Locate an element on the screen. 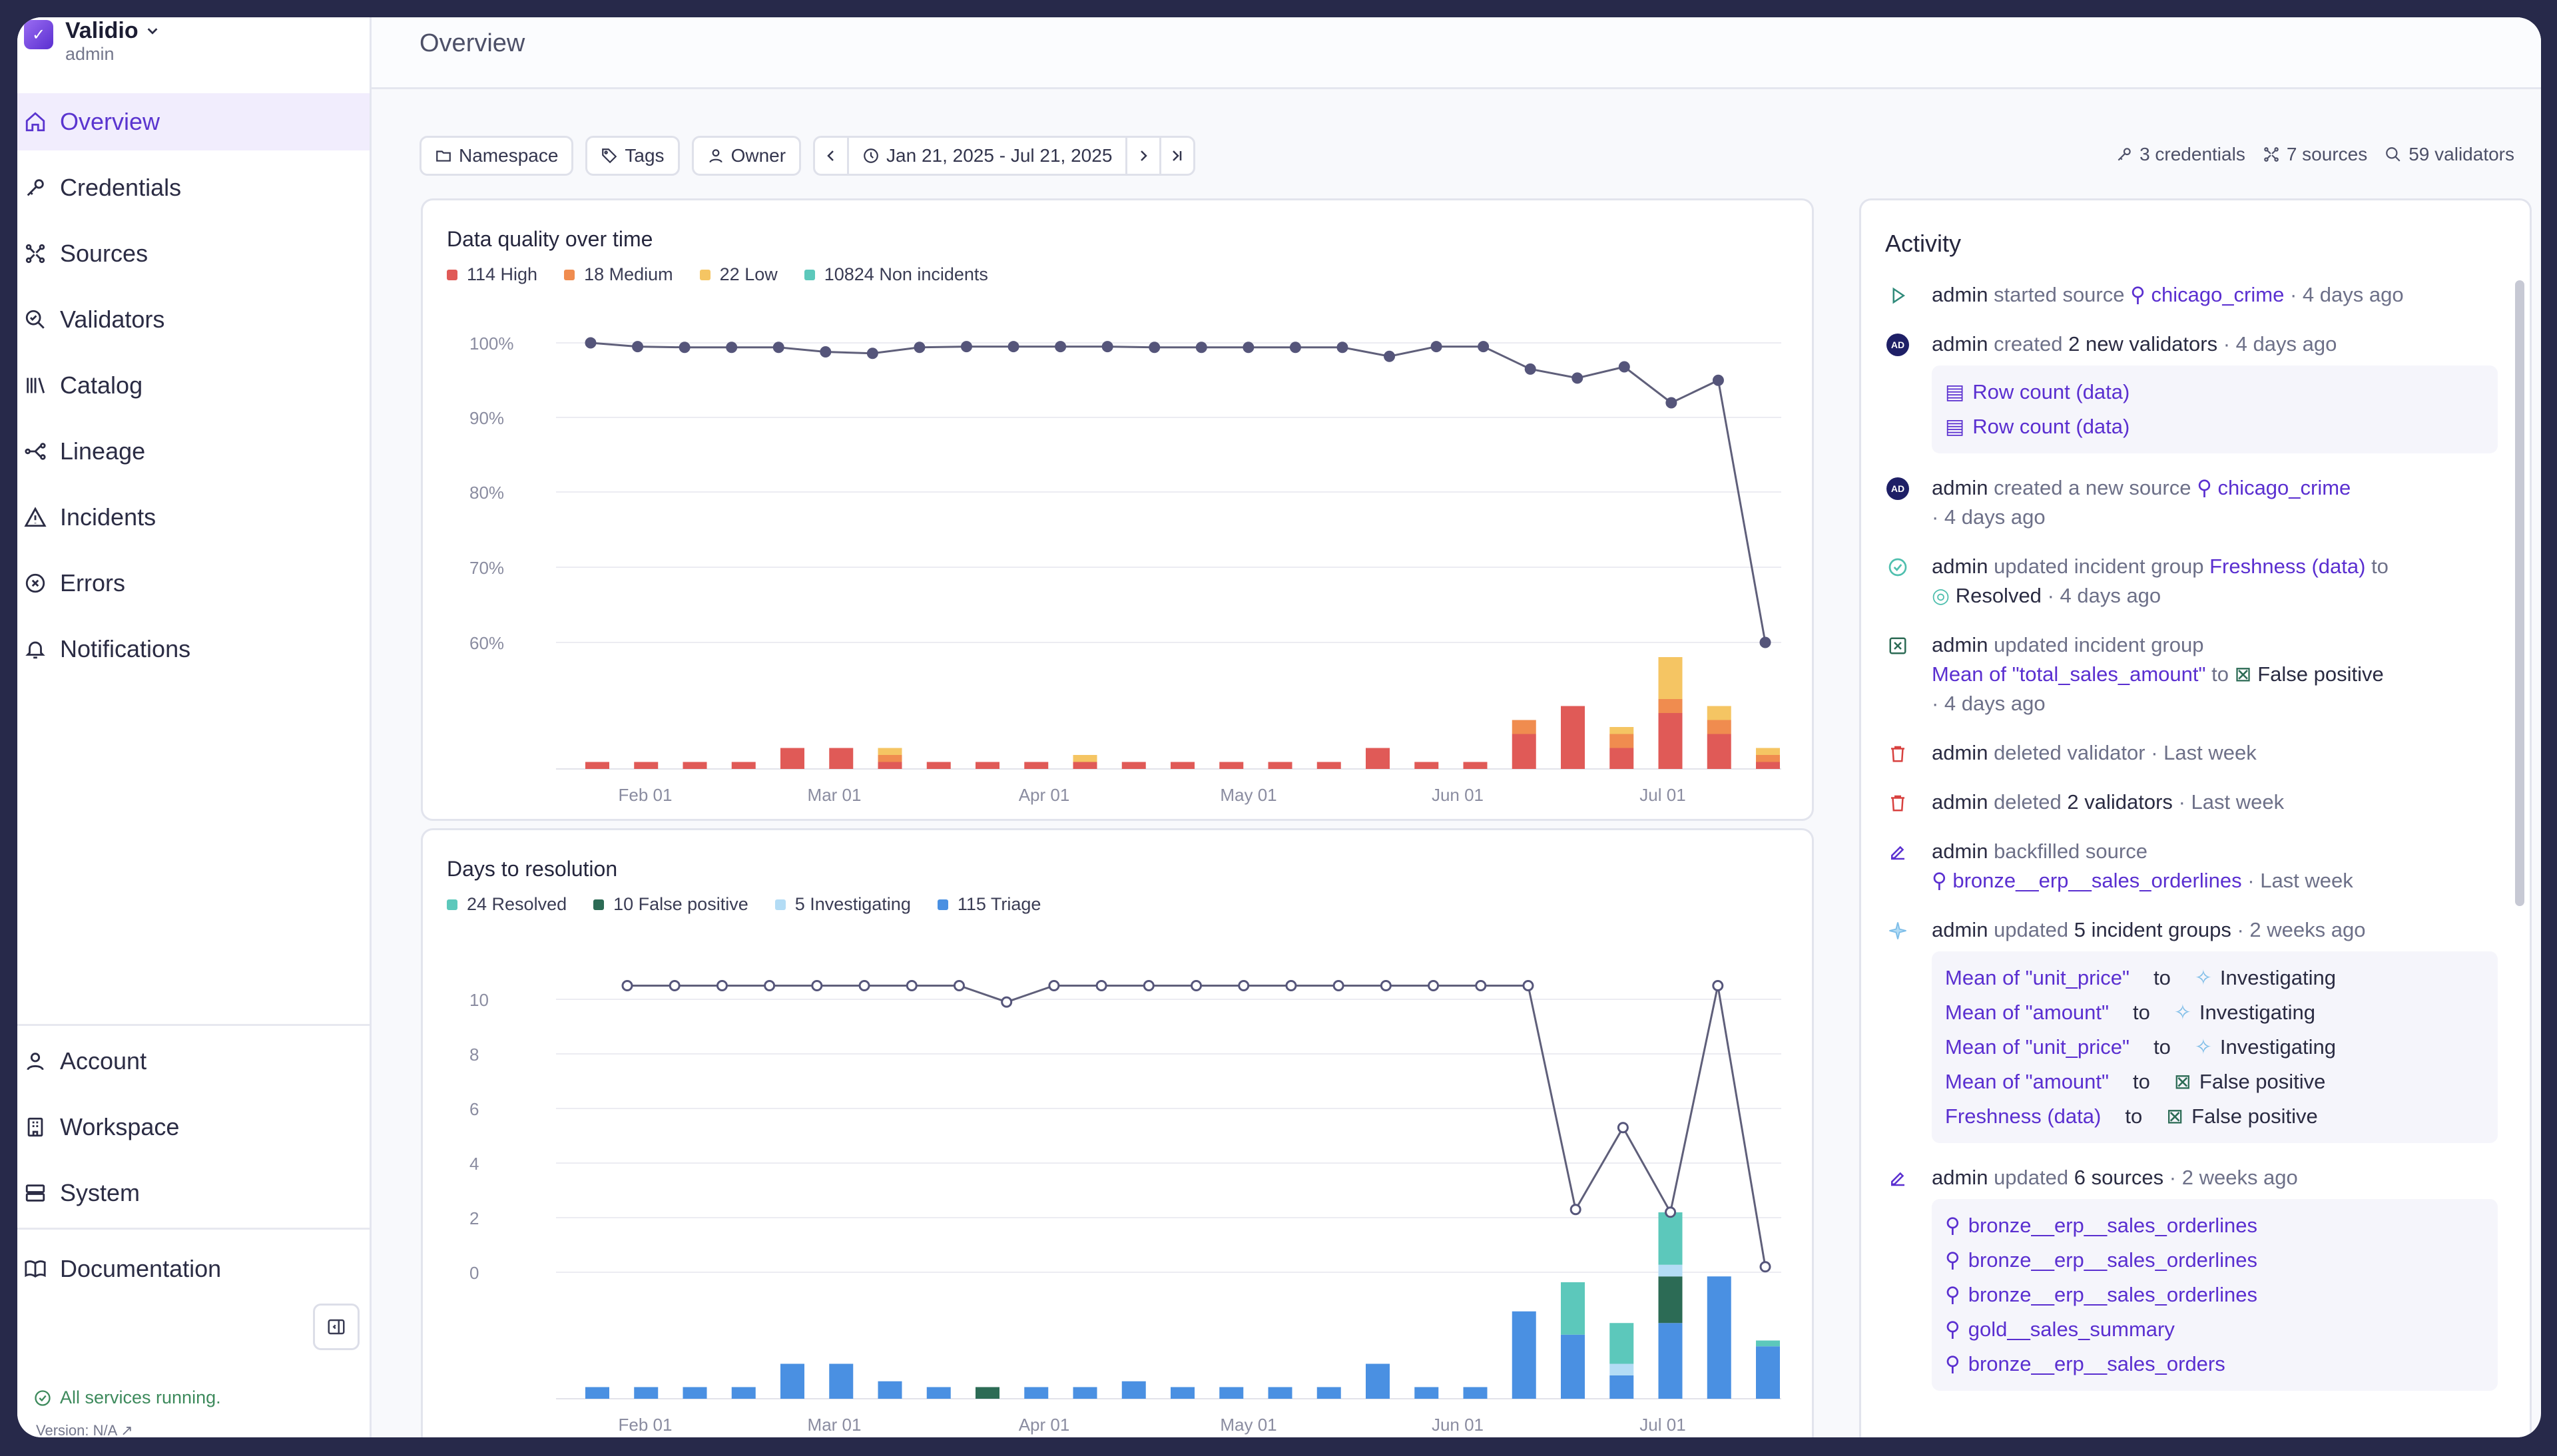 Image resolution: width=2557 pixels, height=1456 pixels. date-range-button: Jan 21, 2025 - Jul 21, 2025 is located at coordinates (988, 156).